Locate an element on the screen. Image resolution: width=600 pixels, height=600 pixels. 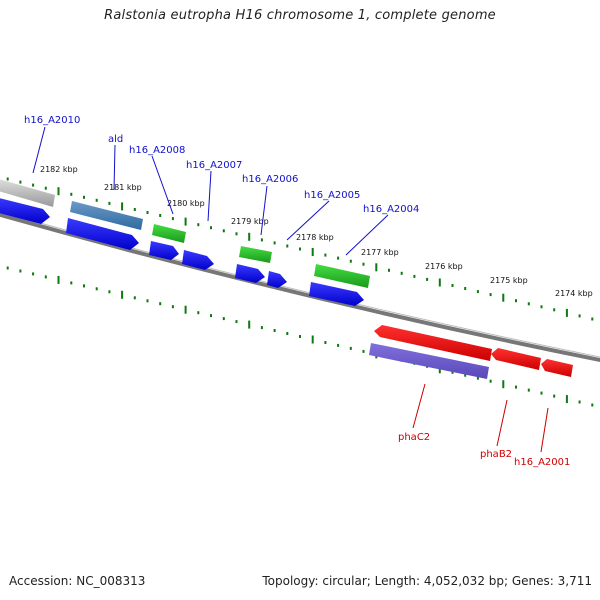
label-h16-A2004: h16_A2004 is located at coordinates (391, 209).